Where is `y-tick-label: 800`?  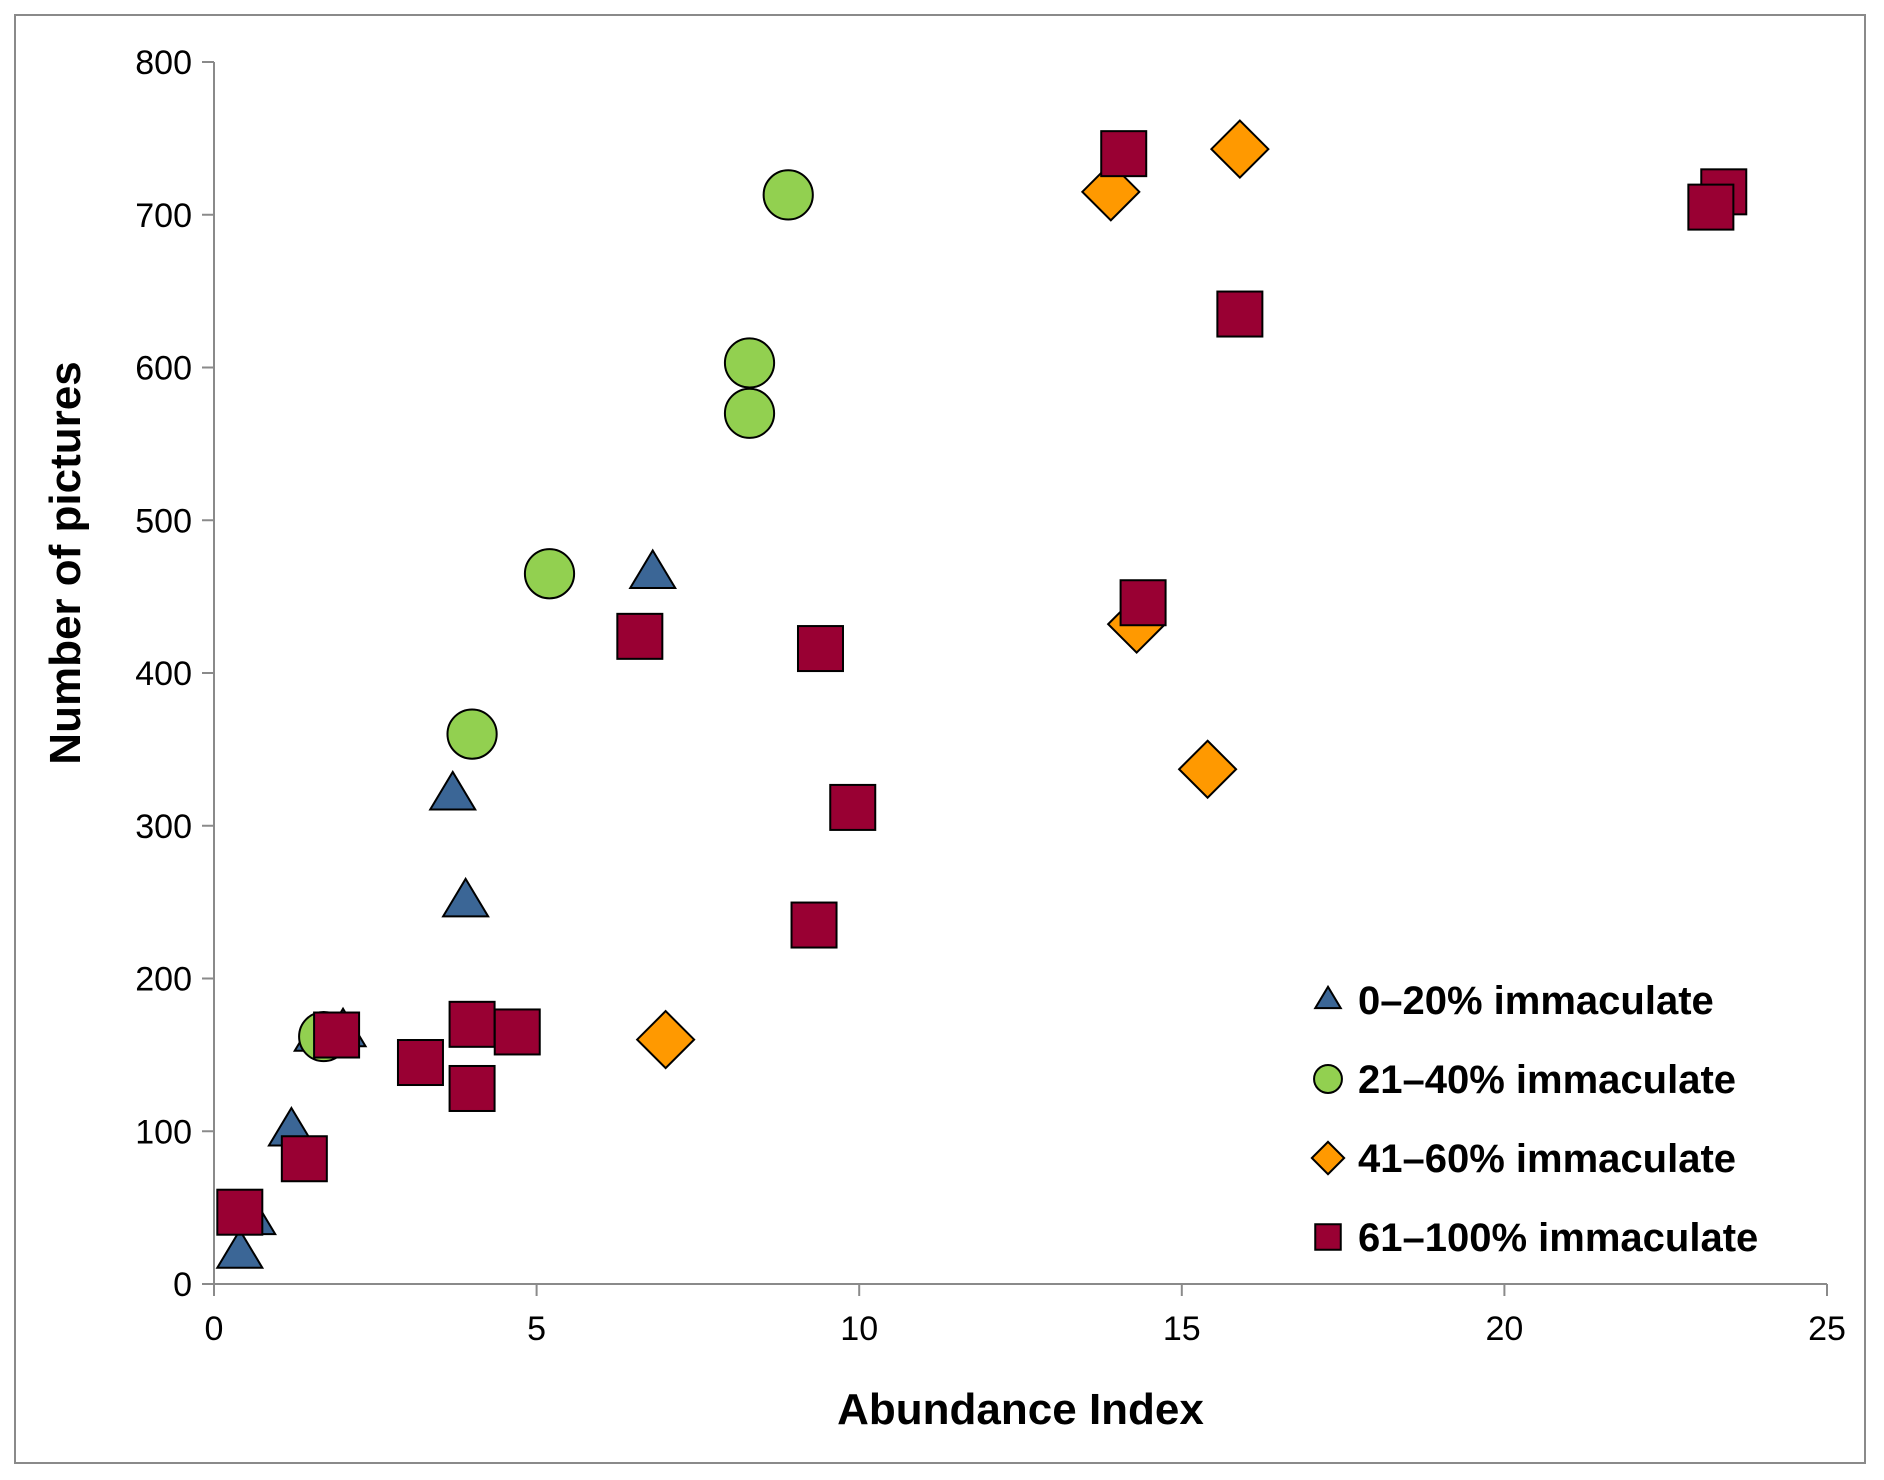 y-tick-label: 800 is located at coordinates (163, 63).